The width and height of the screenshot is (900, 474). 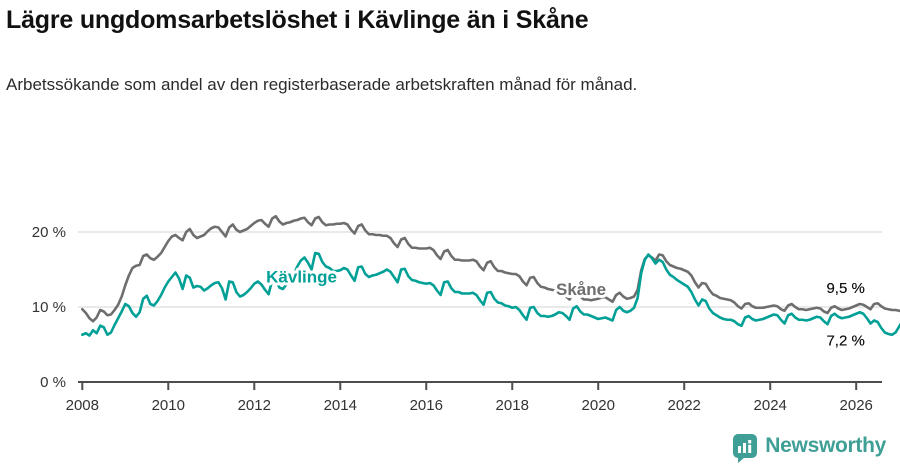 What do you see at coordinates (770, 405) in the screenshot?
I see `x-axis-tick-label: 2024` at bounding box center [770, 405].